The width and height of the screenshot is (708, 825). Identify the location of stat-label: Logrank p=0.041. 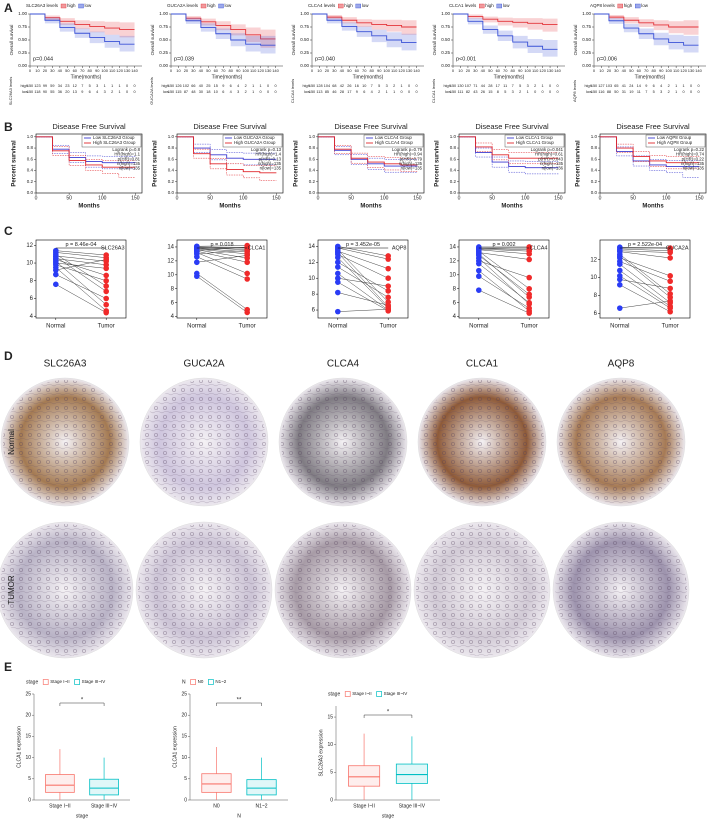
(547, 149).